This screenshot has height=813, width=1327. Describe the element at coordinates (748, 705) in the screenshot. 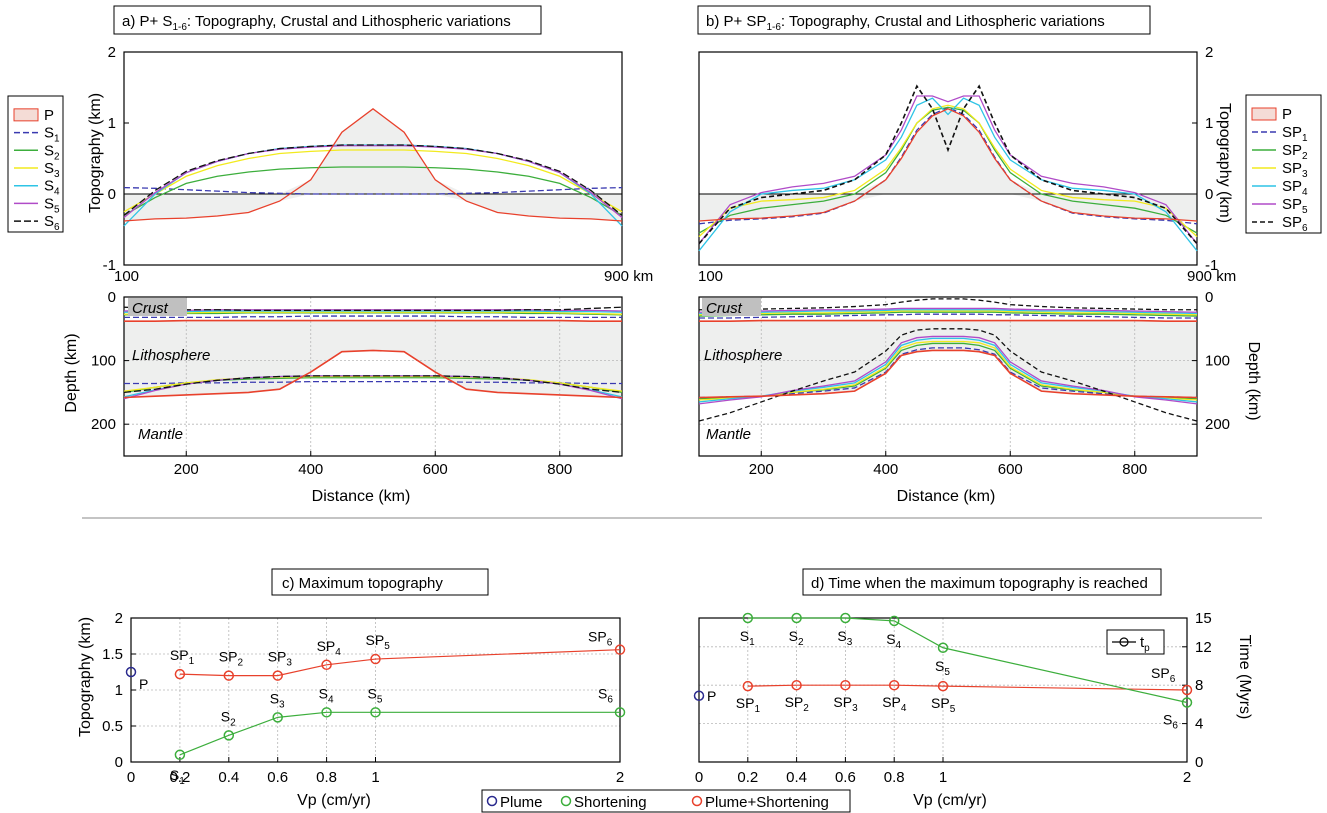

I see `g-d-label-SP1: SP1` at that location.